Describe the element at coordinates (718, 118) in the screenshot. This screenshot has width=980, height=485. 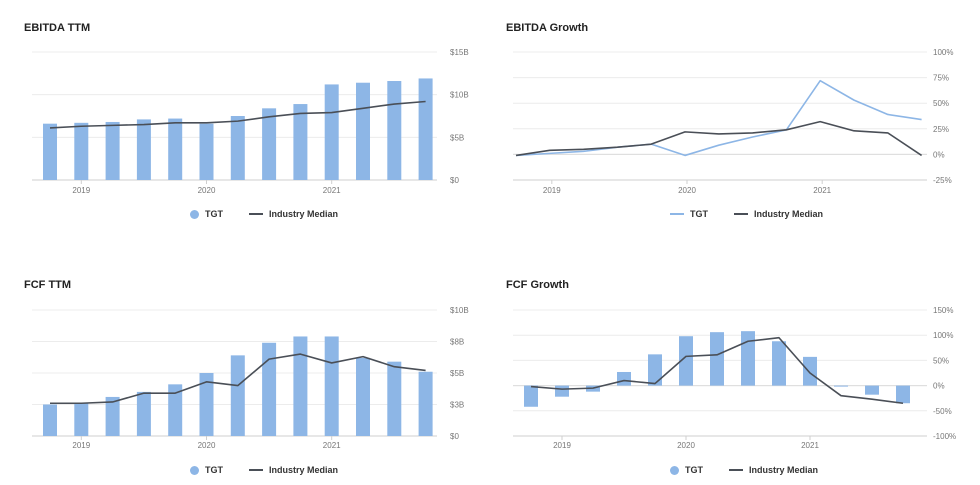
I see `line-tgt` at that location.